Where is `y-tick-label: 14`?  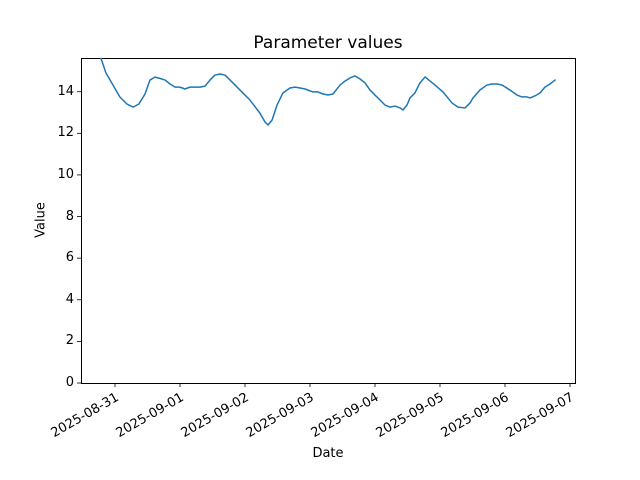
y-tick-label: 14 is located at coordinates (65, 91).